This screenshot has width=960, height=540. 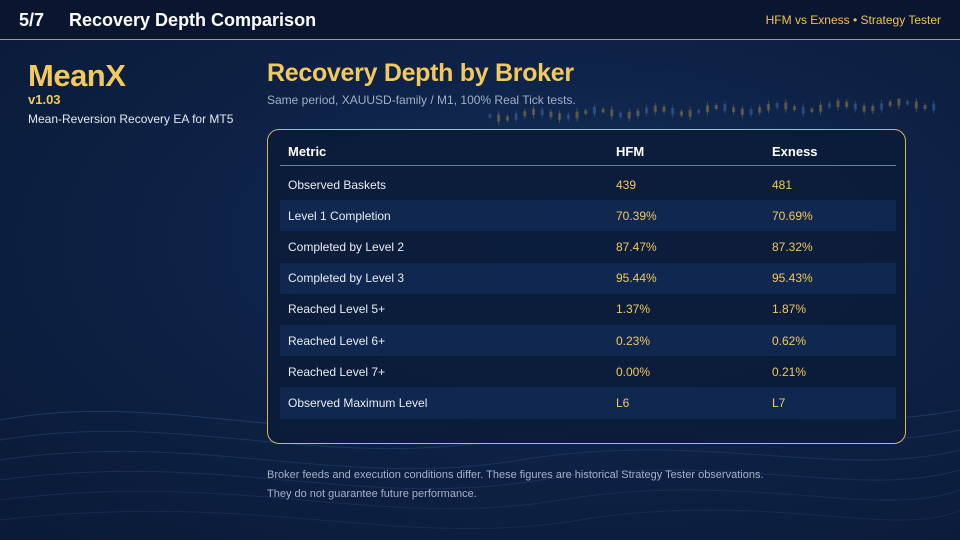 What do you see at coordinates (792, 246) in the screenshot?
I see `cell-exness: 87.32%` at bounding box center [792, 246].